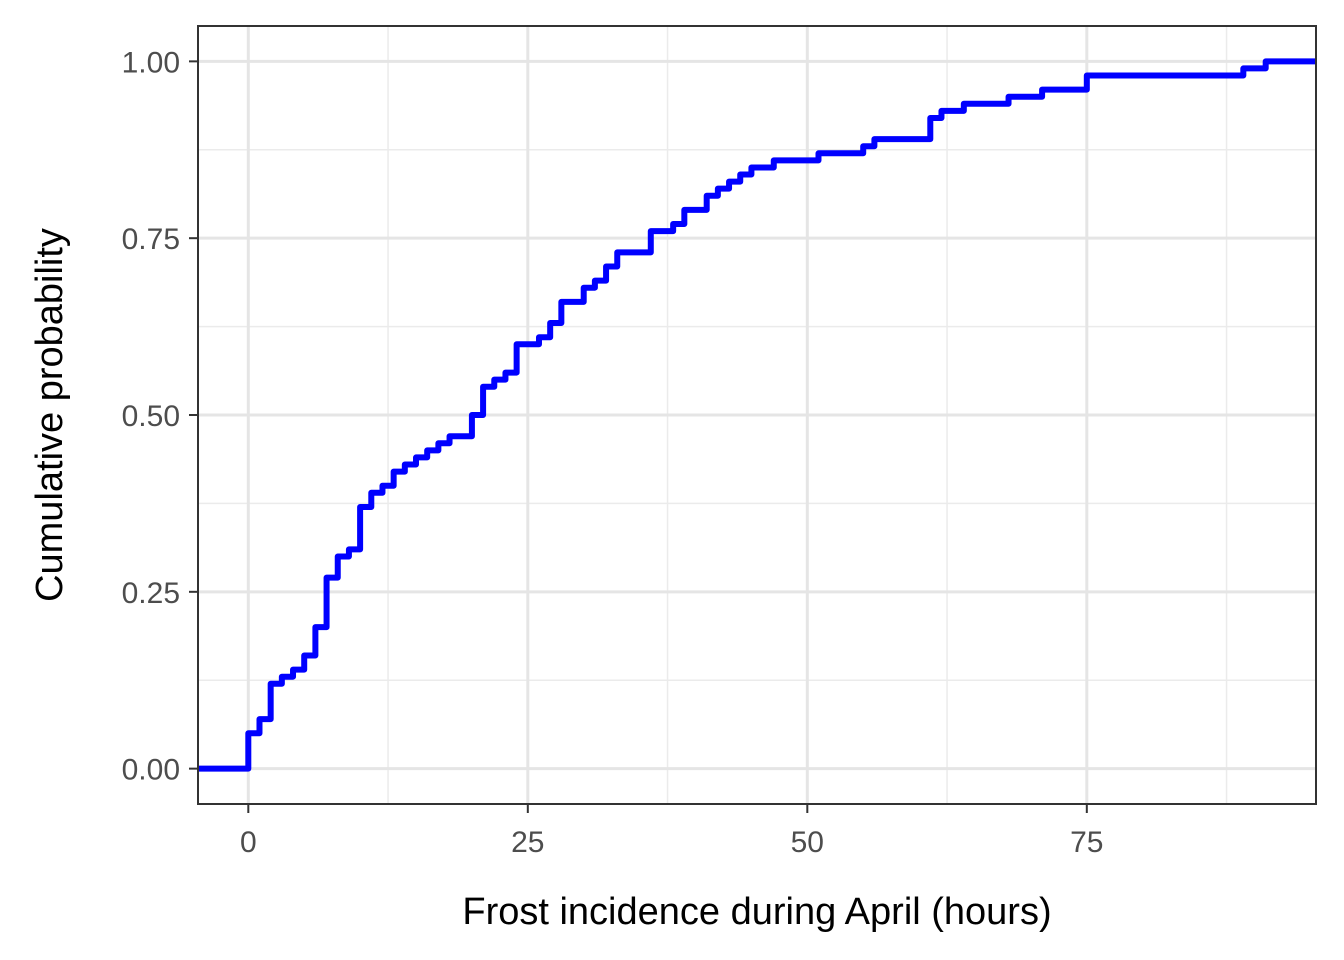  Describe the element at coordinates (151, 416) in the screenshot. I see `y-tick-label: 0.50` at that location.